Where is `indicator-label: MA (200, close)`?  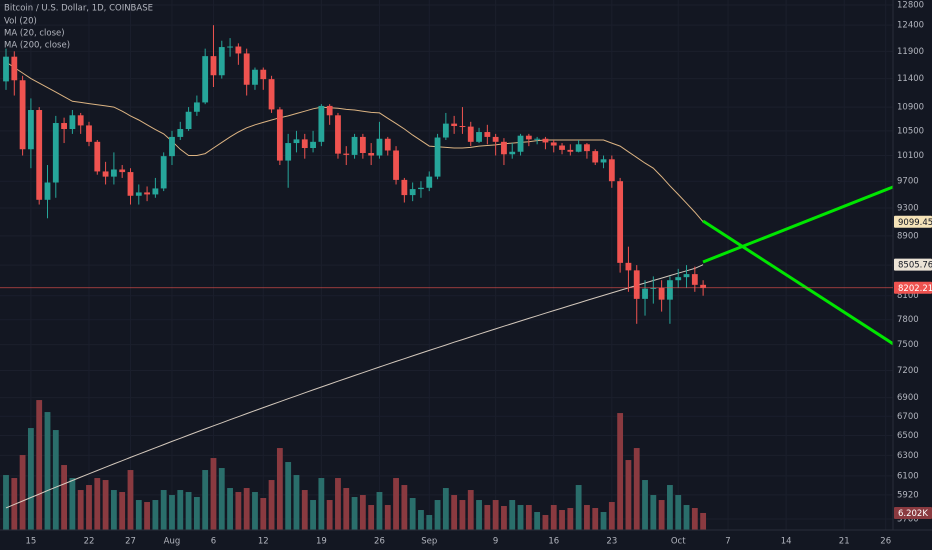 indicator-label: MA (200, close) is located at coordinates (37, 46).